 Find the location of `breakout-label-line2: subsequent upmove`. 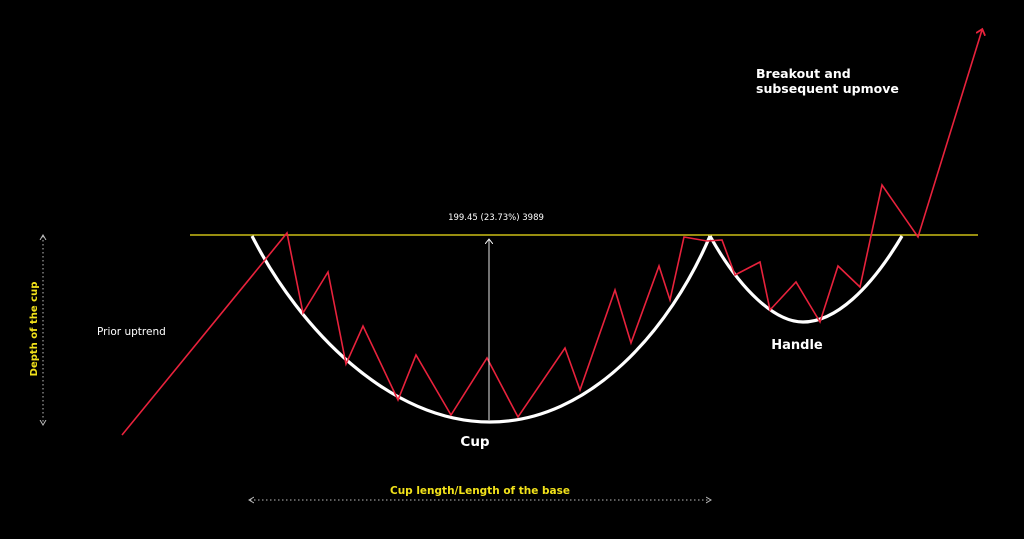

breakout-label-line2: subsequent upmove is located at coordinates (827, 88).